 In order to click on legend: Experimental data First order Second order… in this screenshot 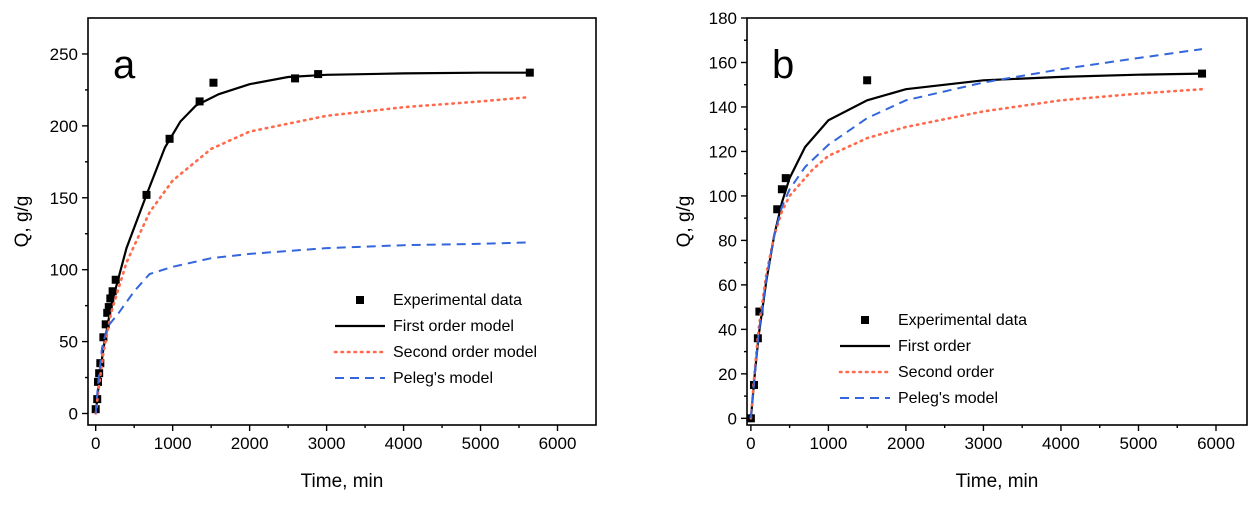, I will do `click(932, 359)`.